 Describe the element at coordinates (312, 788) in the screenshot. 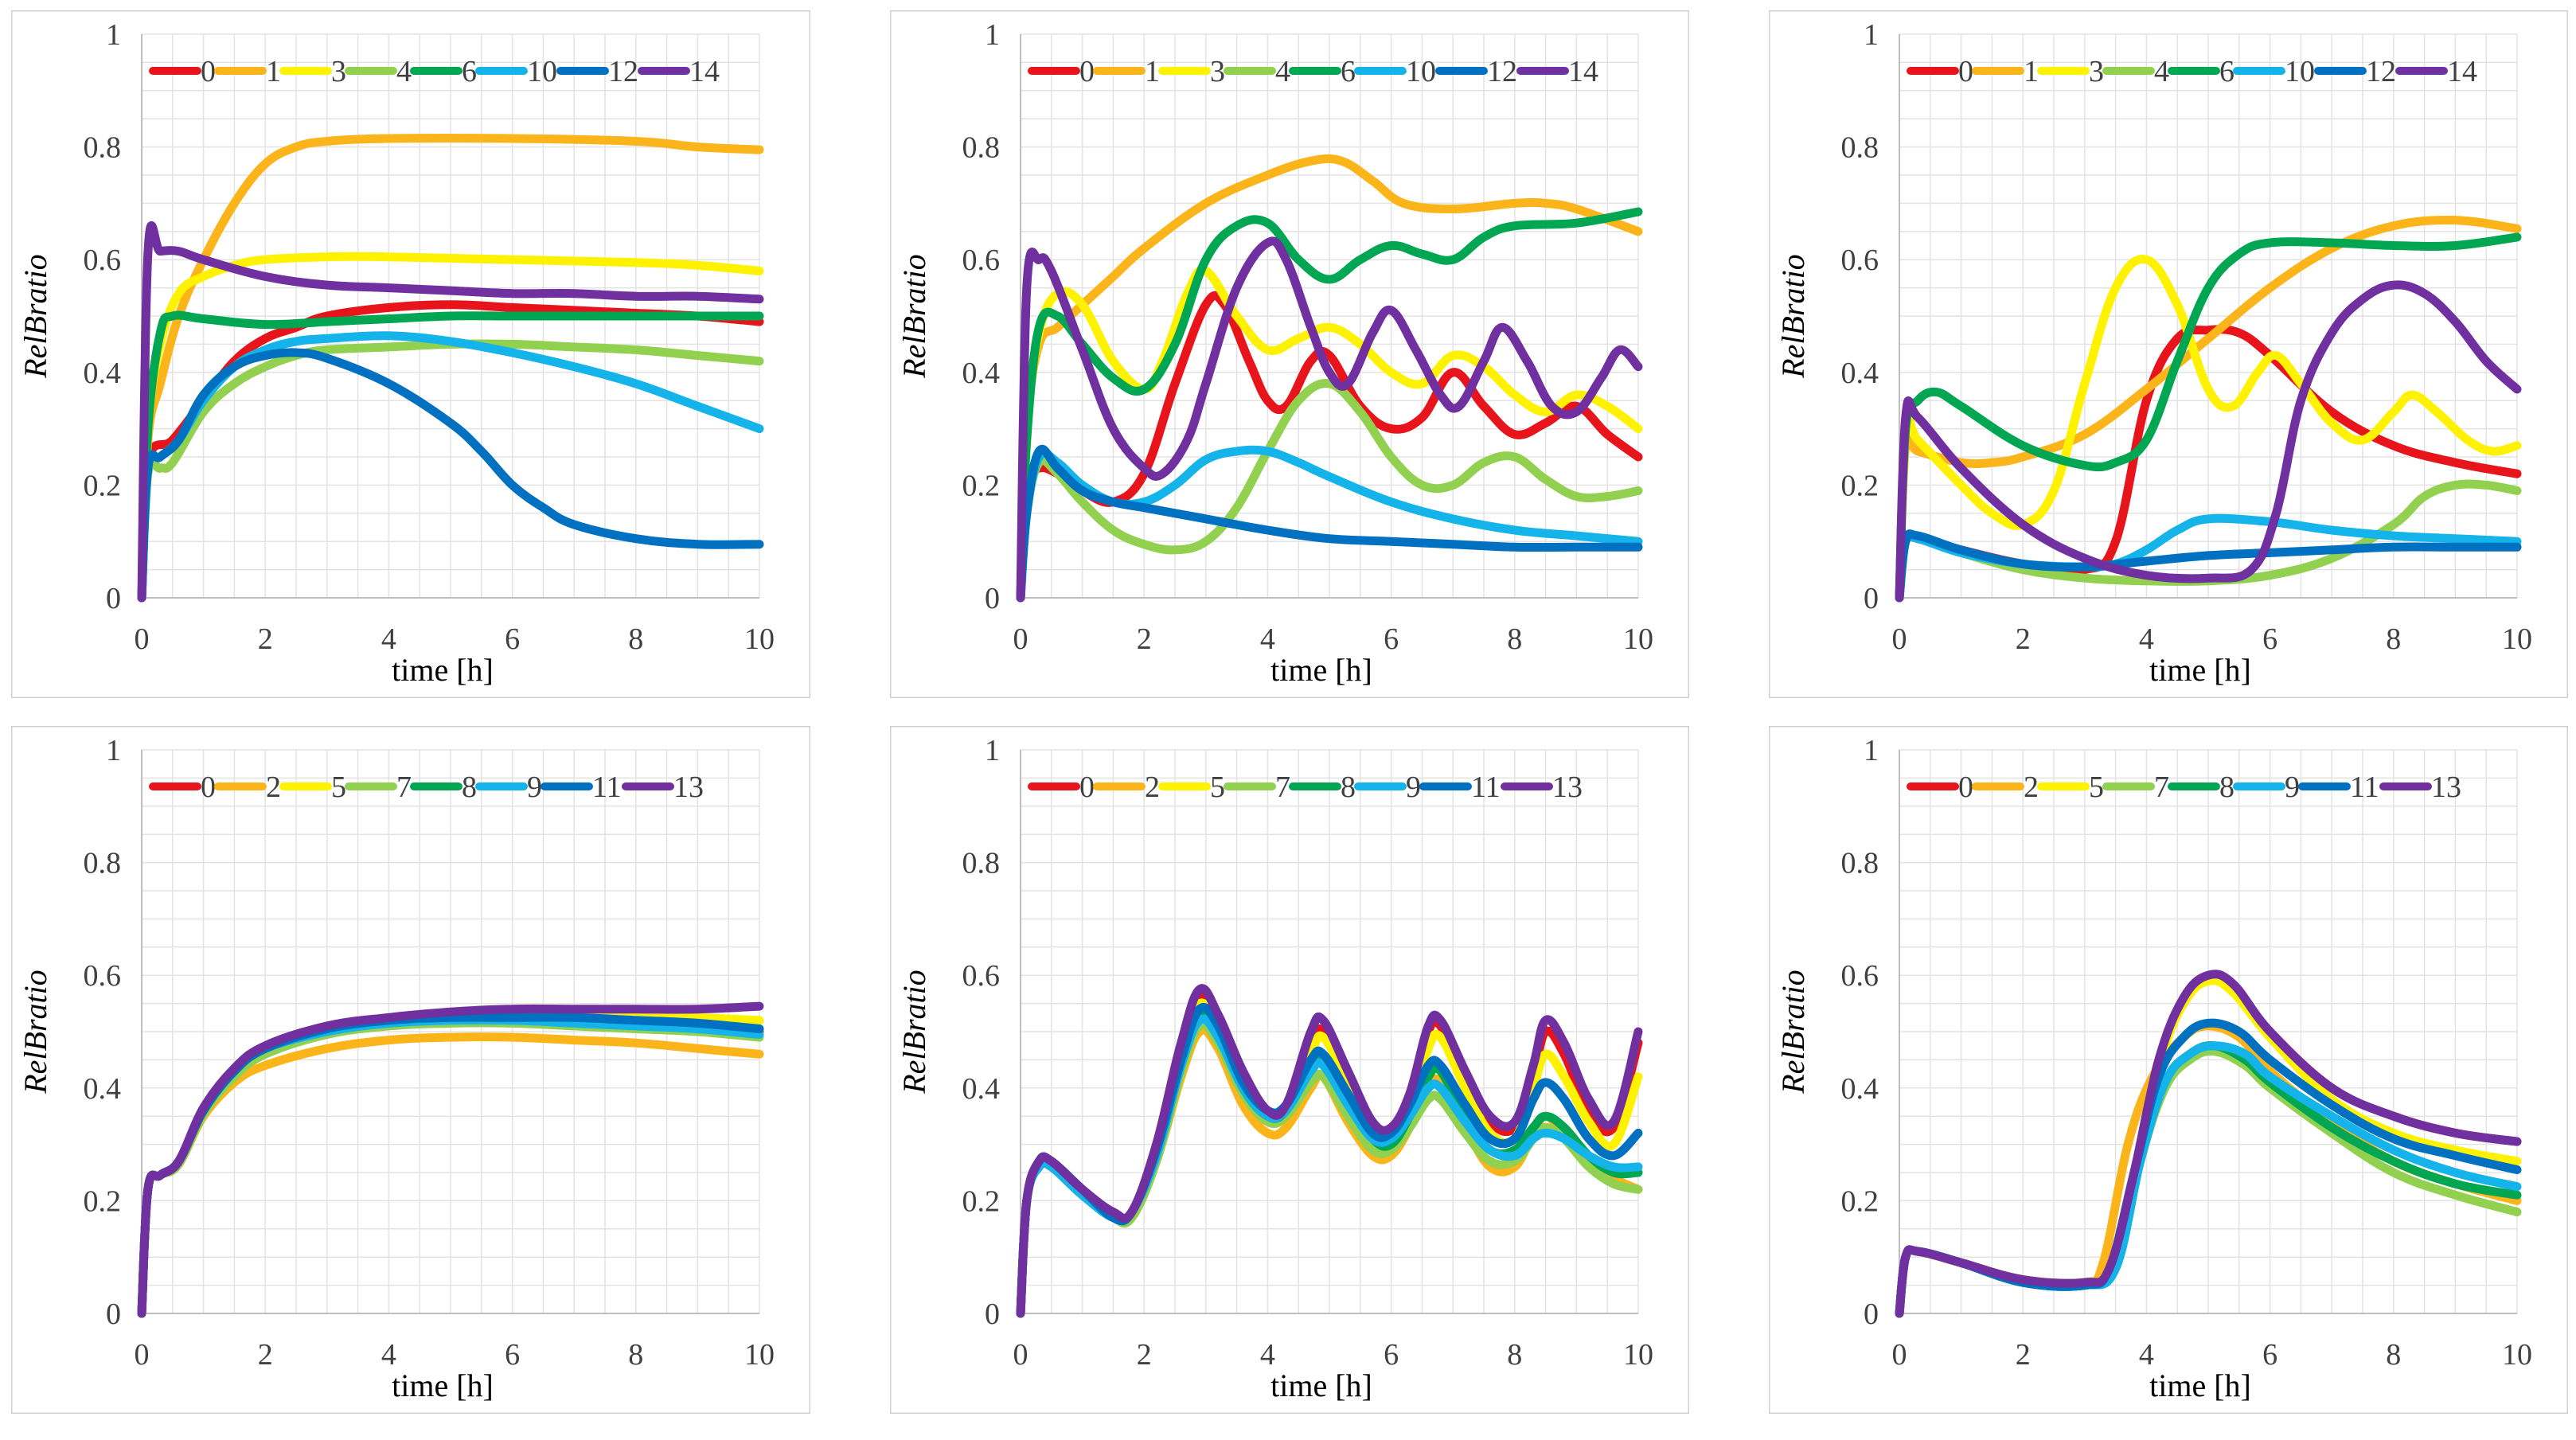

I see `legend-entry-5: 5` at that location.